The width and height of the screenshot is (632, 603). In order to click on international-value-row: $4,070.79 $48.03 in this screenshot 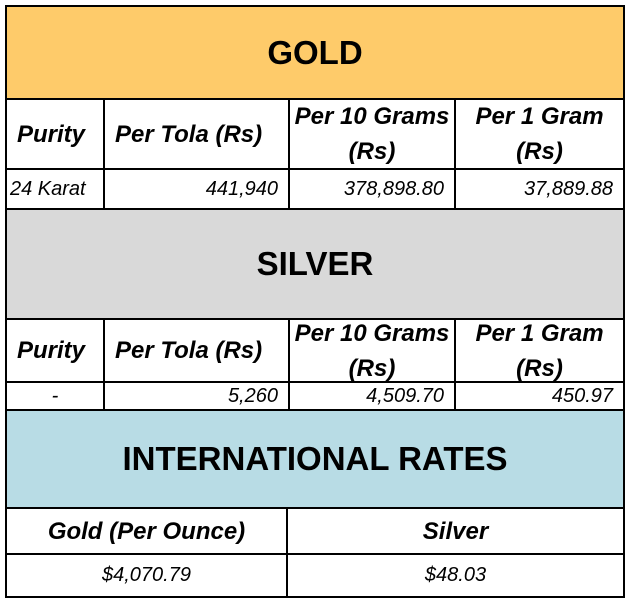, I will do `click(315, 575)`.